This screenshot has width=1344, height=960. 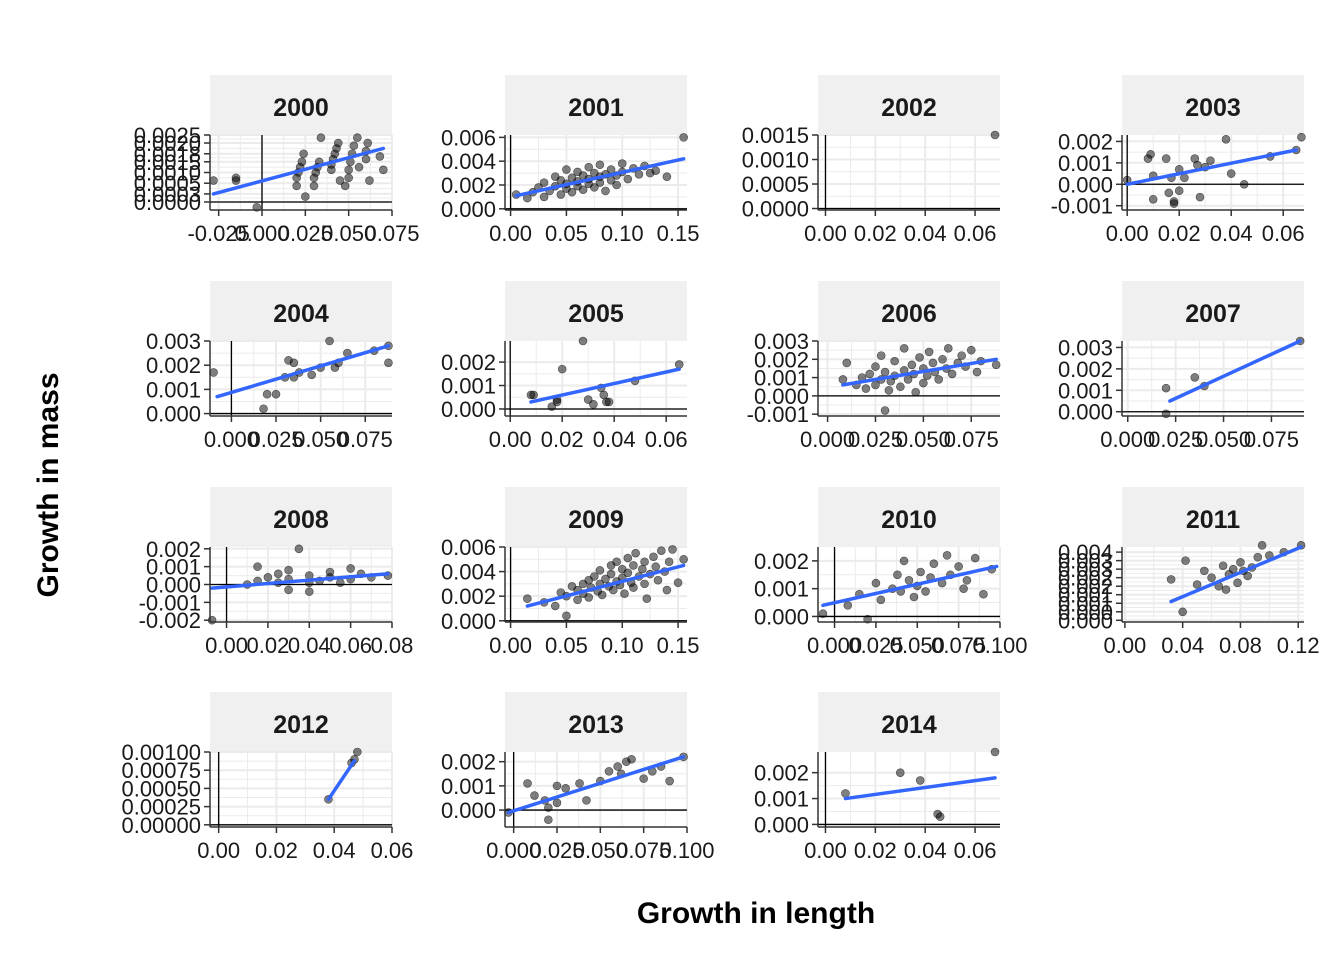 What do you see at coordinates (301, 789) in the screenshot?
I see `panel-background` at bounding box center [301, 789].